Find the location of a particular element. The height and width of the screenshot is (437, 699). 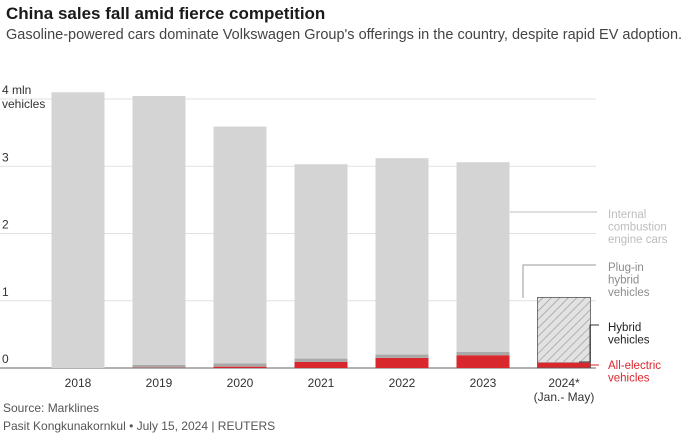

bar-ice-2018 is located at coordinates (78, 230).